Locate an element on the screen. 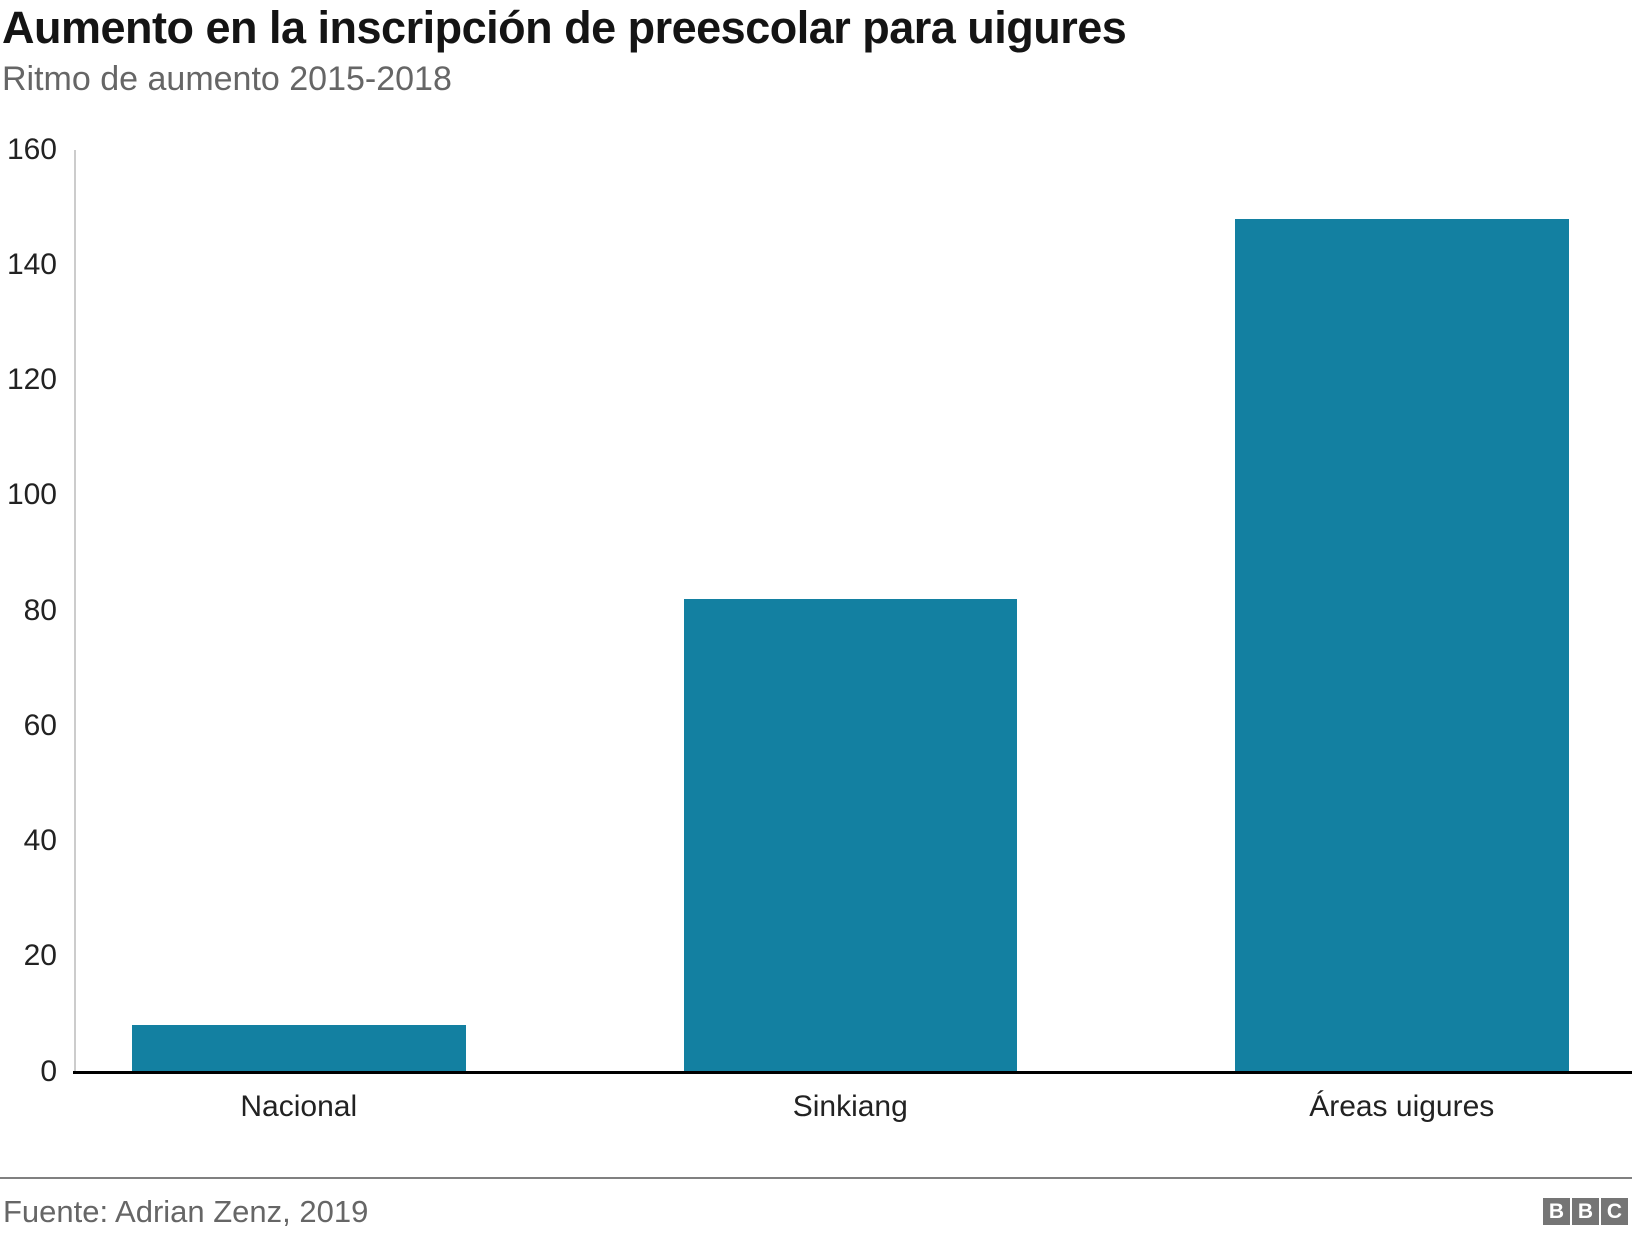 This screenshot has width=1632, height=1234. bbc-logo-block-c: C is located at coordinates (1614, 1211).